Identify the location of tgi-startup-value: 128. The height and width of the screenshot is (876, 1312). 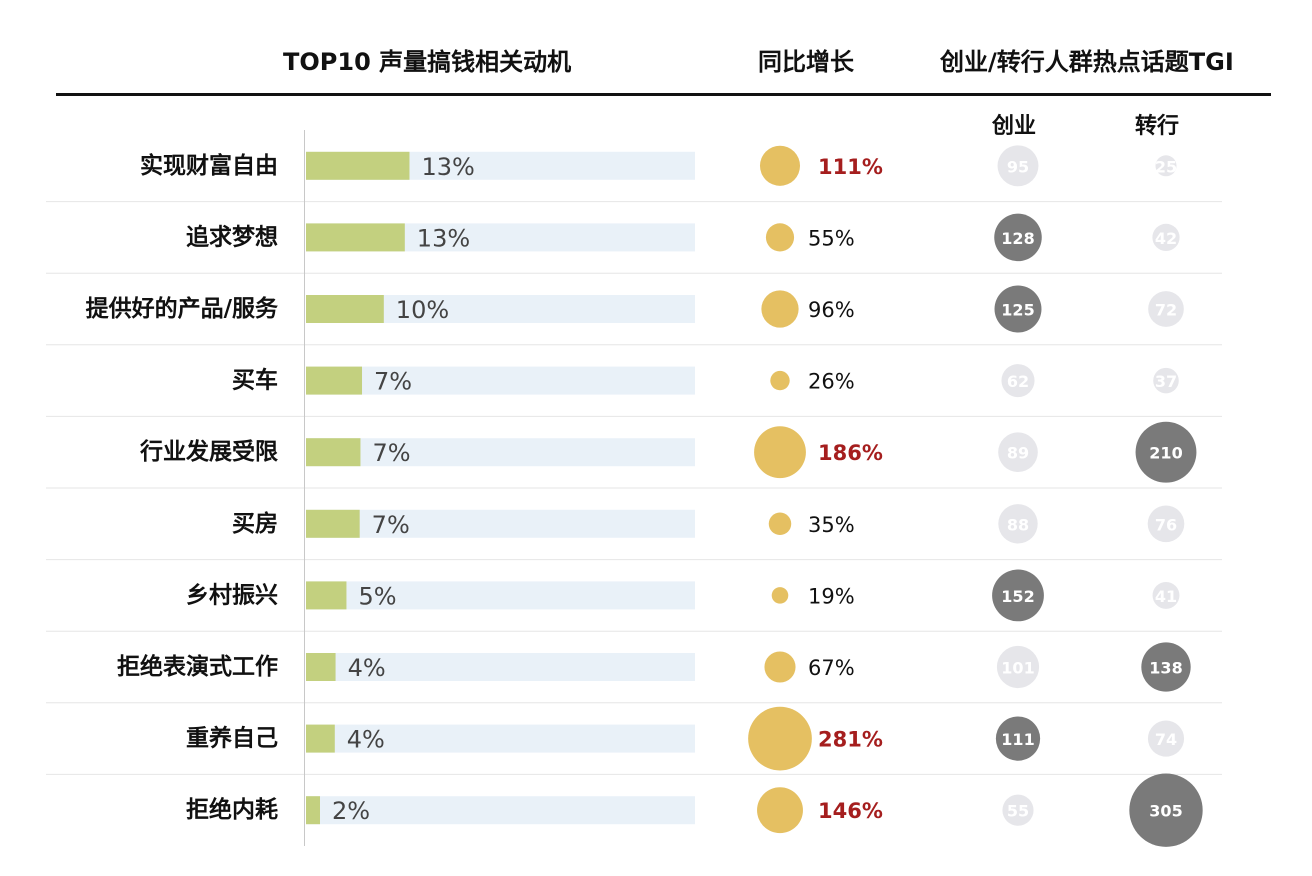
(1017, 238).